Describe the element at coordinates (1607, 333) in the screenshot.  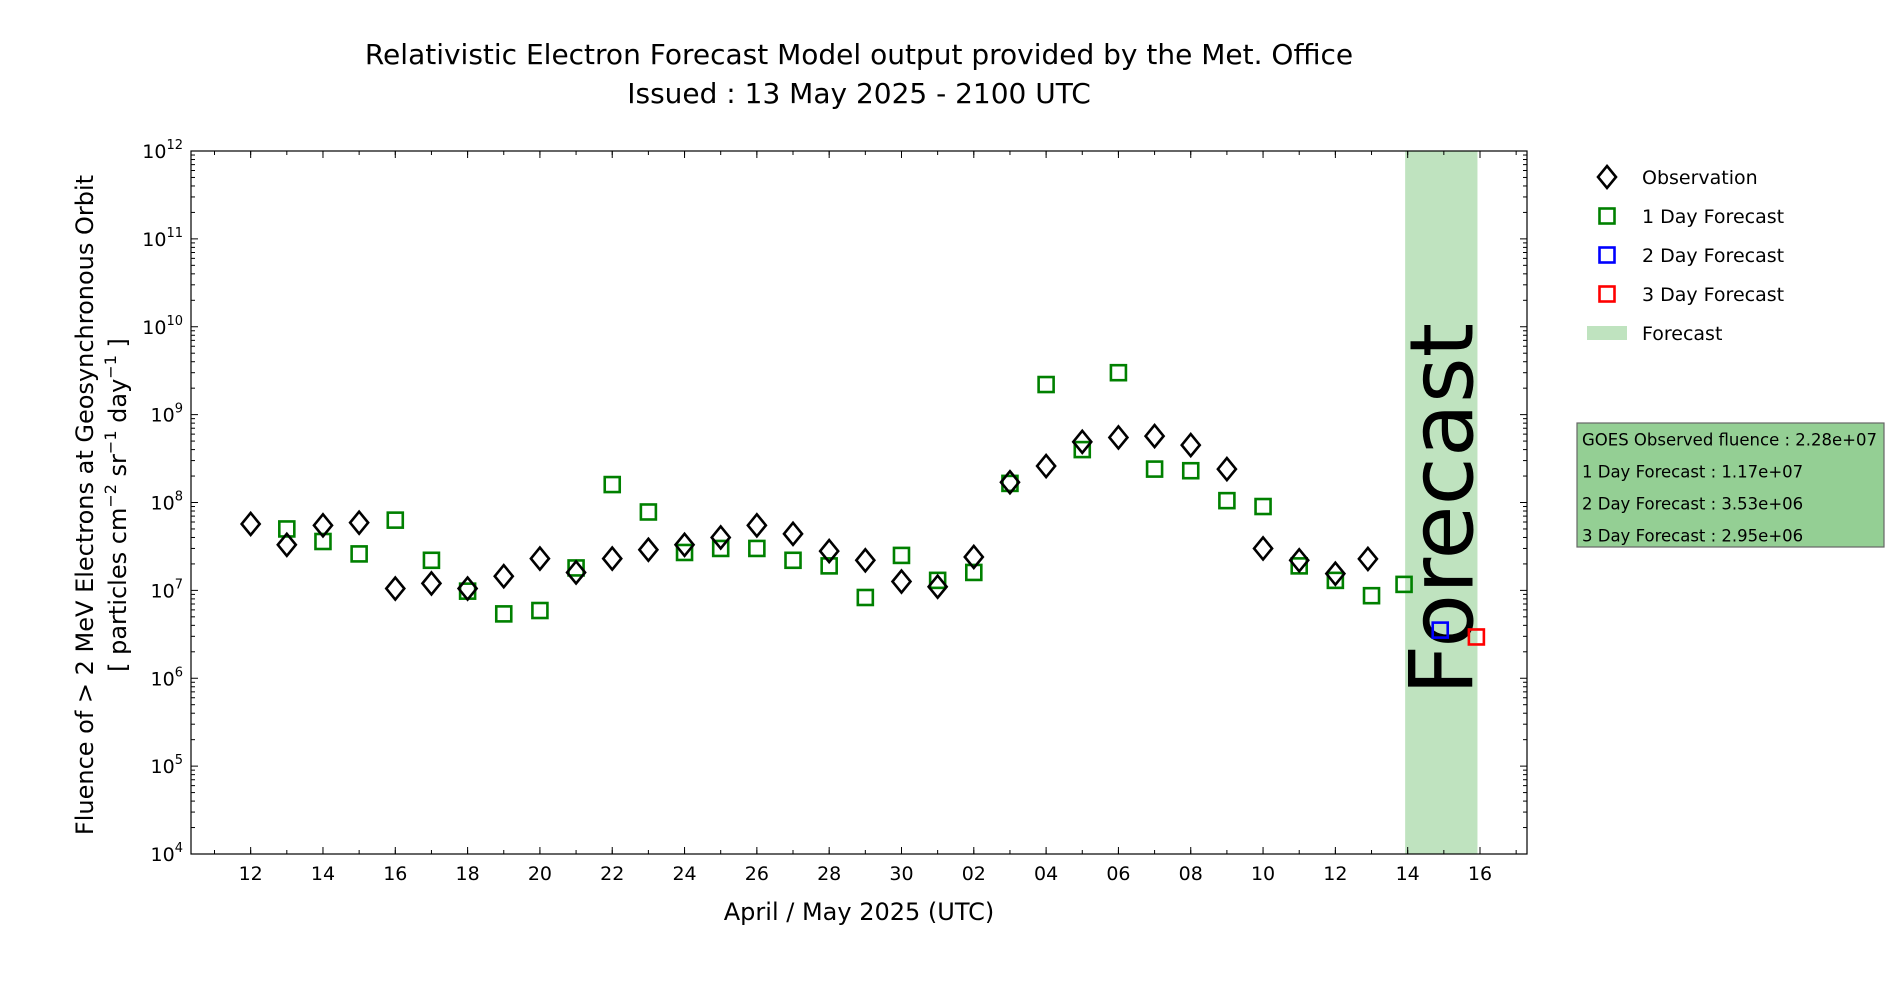
I see `legend-marker-forecast` at that location.